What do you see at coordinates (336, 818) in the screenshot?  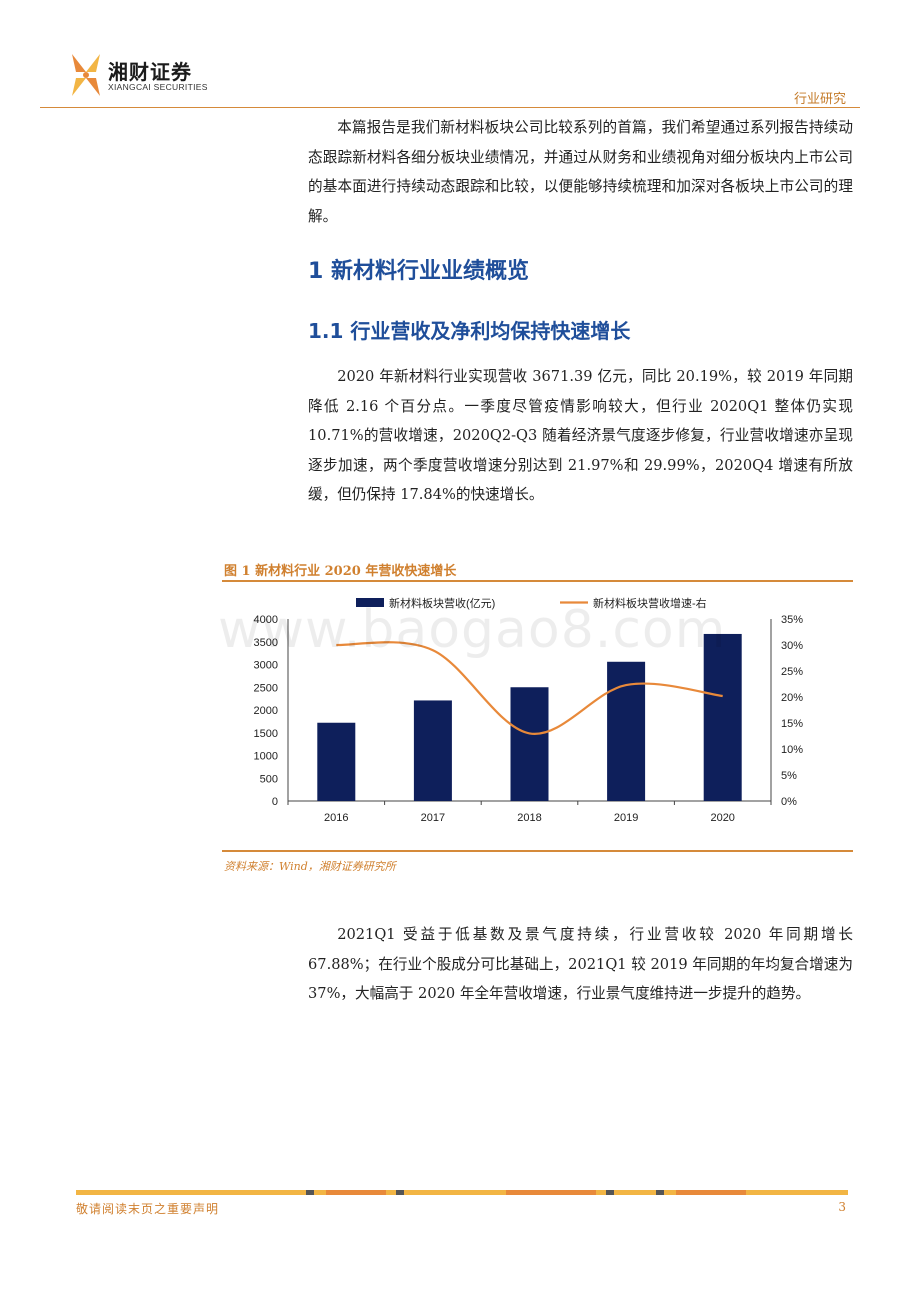 I see `x-tick-label: 2016` at bounding box center [336, 818].